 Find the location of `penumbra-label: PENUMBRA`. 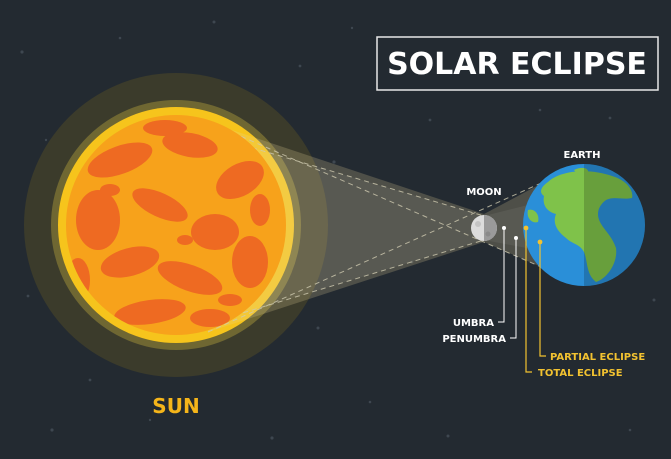

penumbra-label: PENUMBRA is located at coordinates (474, 339).